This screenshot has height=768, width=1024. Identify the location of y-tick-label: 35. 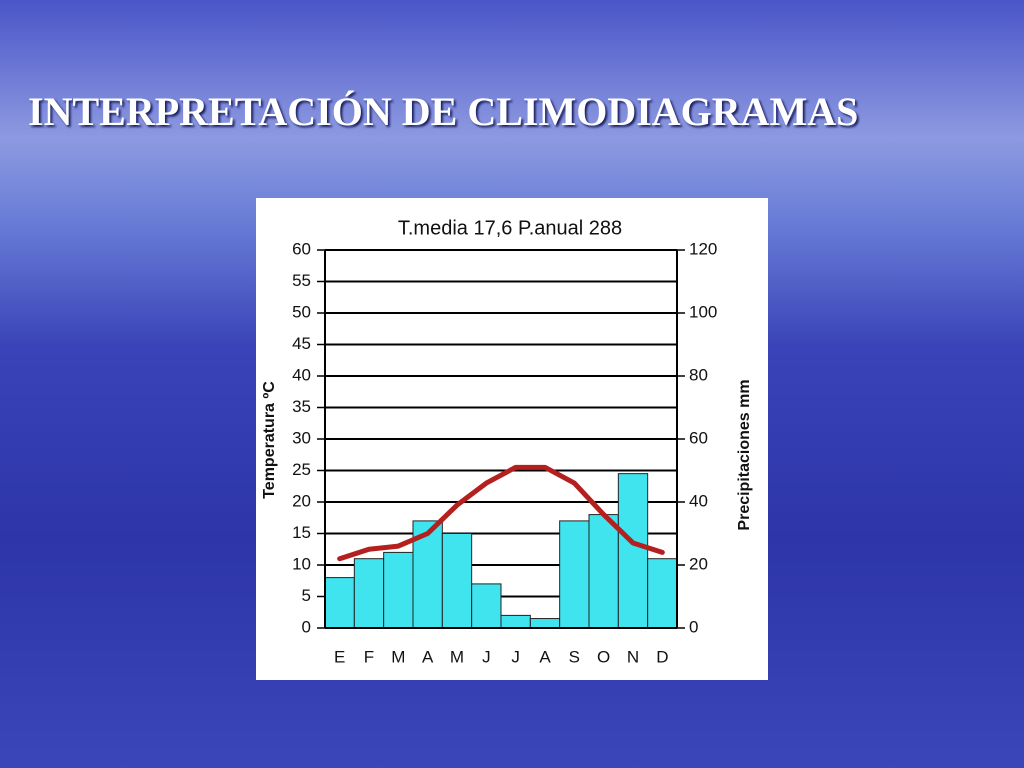
(301, 406).